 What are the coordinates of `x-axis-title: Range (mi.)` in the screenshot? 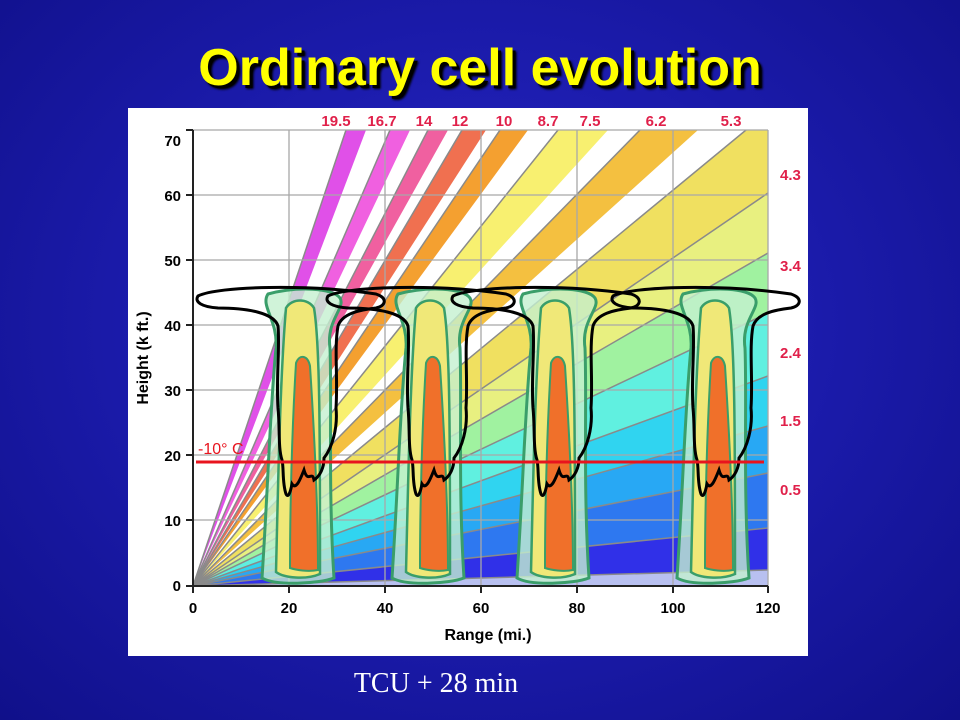 It's located at (487, 635).